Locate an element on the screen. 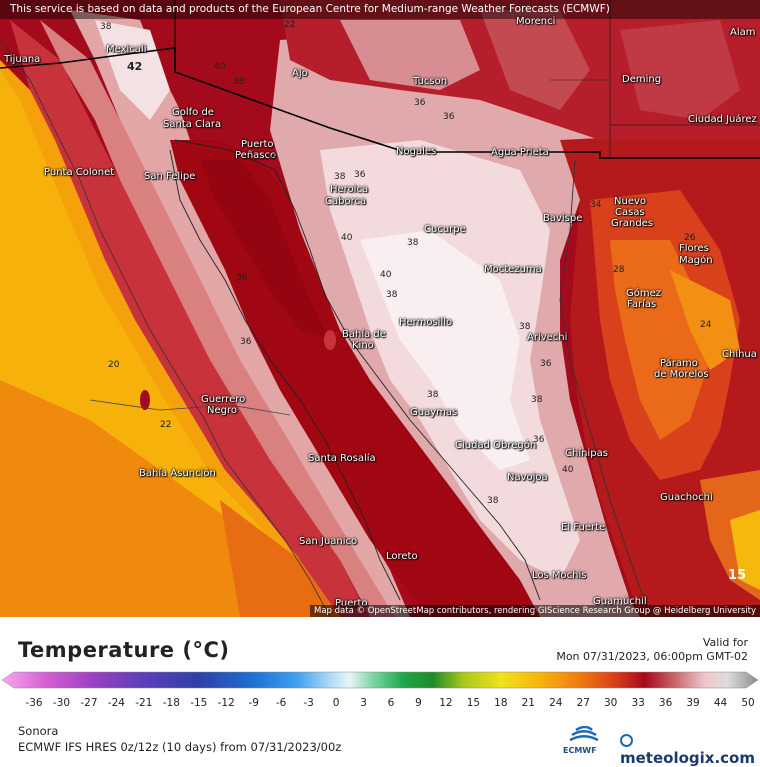 The width and height of the screenshot is (760, 767). city-label: Loreto is located at coordinates (402, 556).